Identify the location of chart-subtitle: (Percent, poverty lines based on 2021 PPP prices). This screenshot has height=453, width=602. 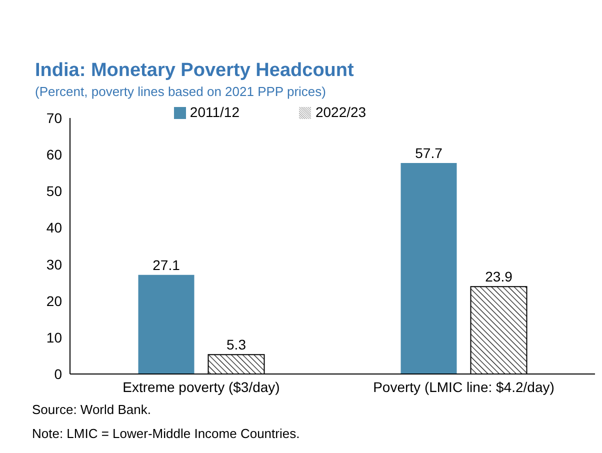
(180, 91).